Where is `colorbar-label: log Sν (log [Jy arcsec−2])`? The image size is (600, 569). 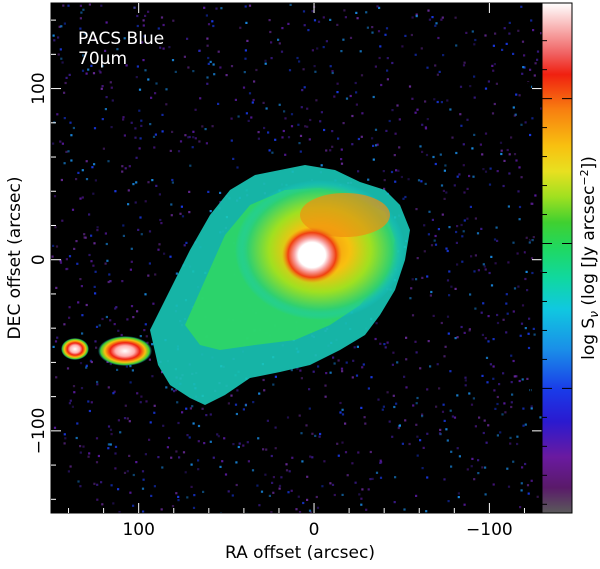 colorbar-label: log Sν (log [Jy arcsec−2]) is located at coordinates (589, 258).